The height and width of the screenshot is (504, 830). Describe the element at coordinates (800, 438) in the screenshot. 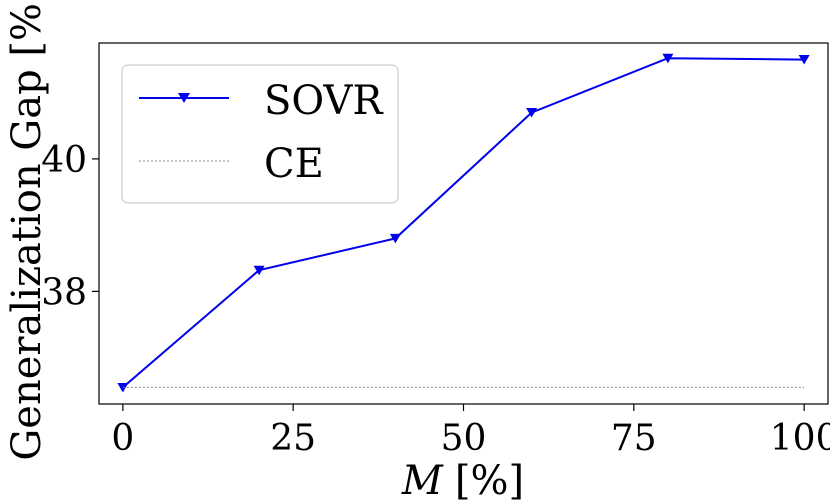

I see `x-tick-label: 100` at that location.